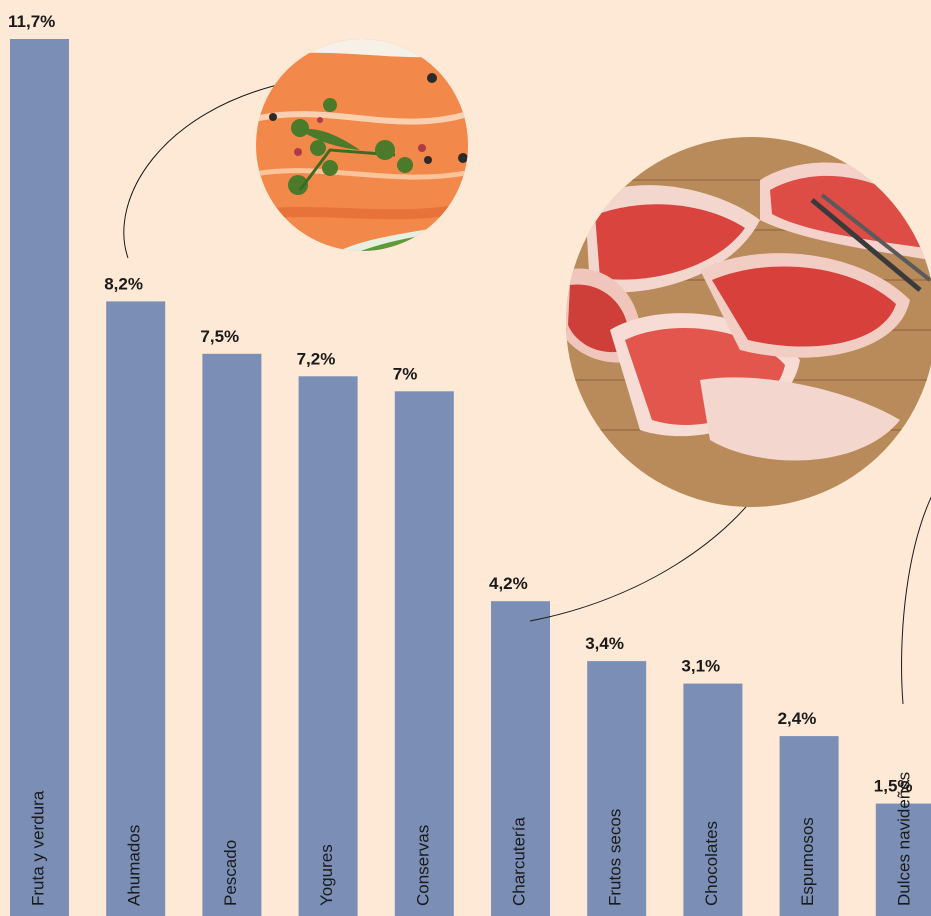 This screenshot has width=931, height=916. Describe the element at coordinates (903, 839) in the screenshot. I see `category-label-9: Dulces navideños` at that location.